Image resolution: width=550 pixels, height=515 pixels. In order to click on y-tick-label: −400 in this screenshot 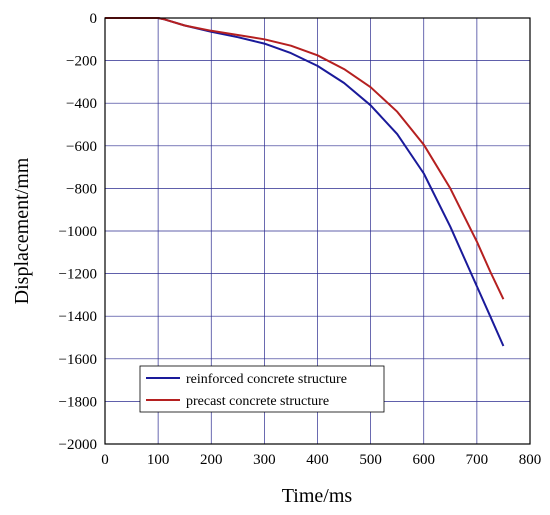, I will do `click(81, 104)`.